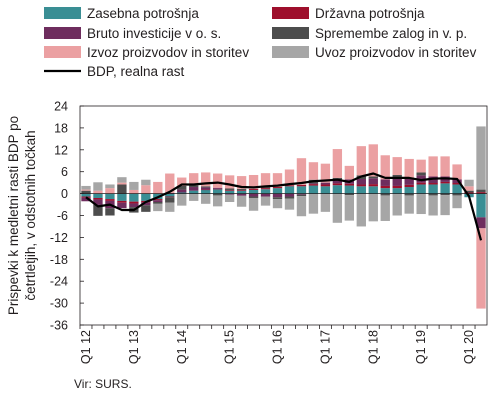 Image resolution: width=490 pixels, height=401 pixels. What do you see at coordinates (136, 71) in the screenshot?
I see `legend-label-6: BDP, realna rast` at bounding box center [136, 71].